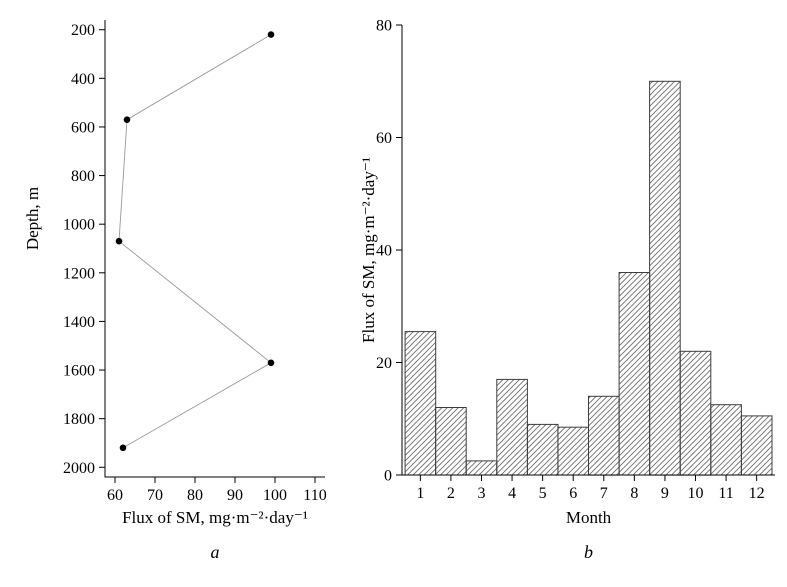 The image size is (787, 587). Describe the element at coordinates (696, 493) in the screenshot. I see `x-tick-label: 10` at that location.